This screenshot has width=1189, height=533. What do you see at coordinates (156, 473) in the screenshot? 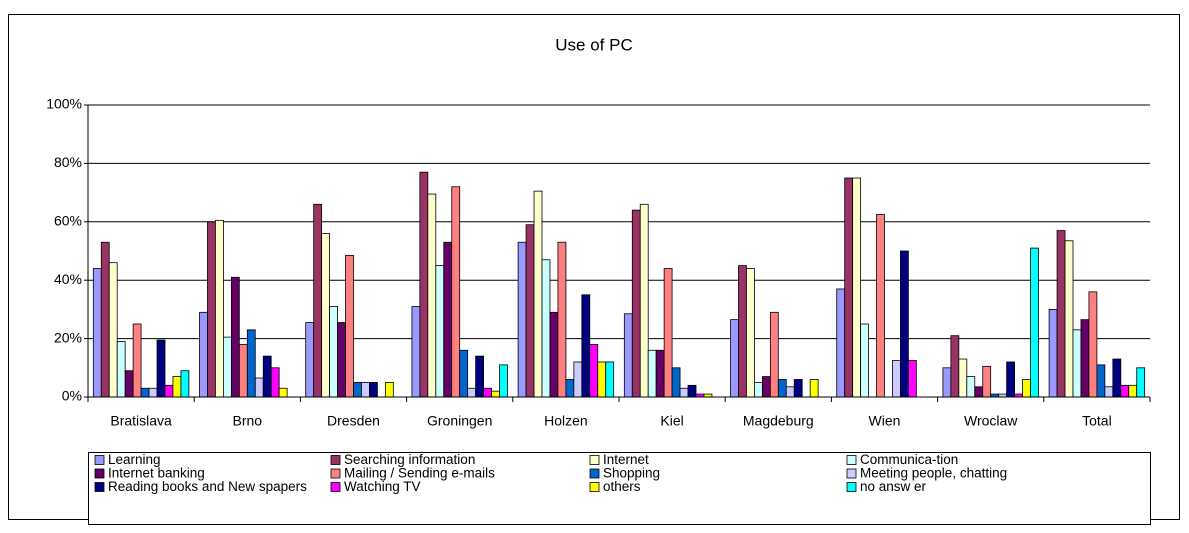
I see `legend-label: Internet banking` at bounding box center [156, 473].